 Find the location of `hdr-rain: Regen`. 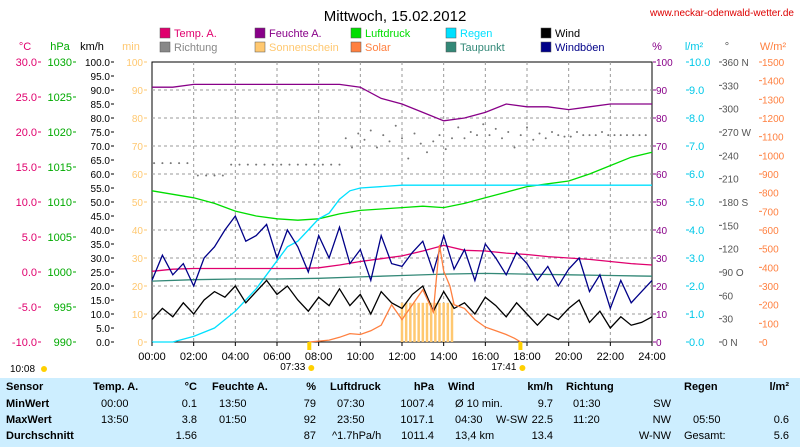

hdr-rain: Regen is located at coordinates (701, 387).